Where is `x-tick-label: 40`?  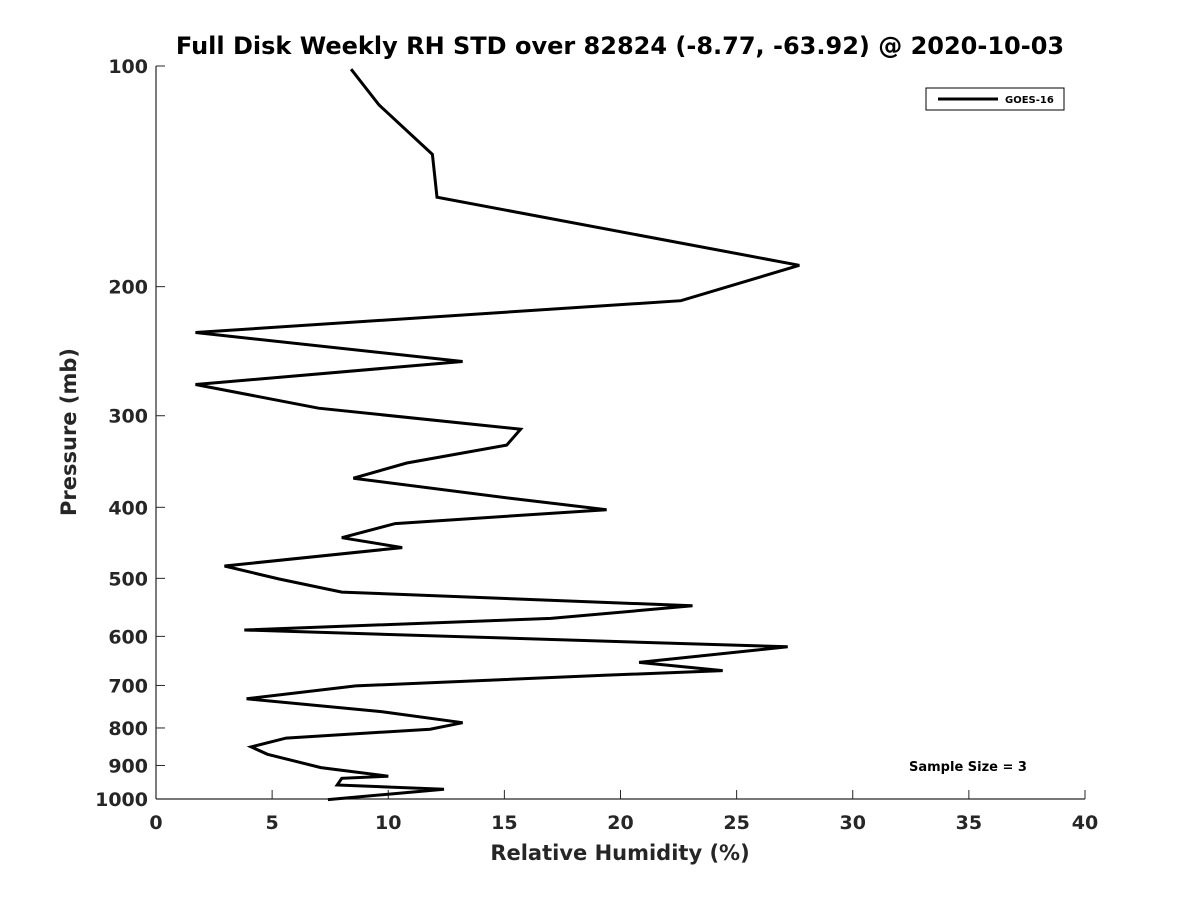 x-tick-label: 40 is located at coordinates (1085, 823).